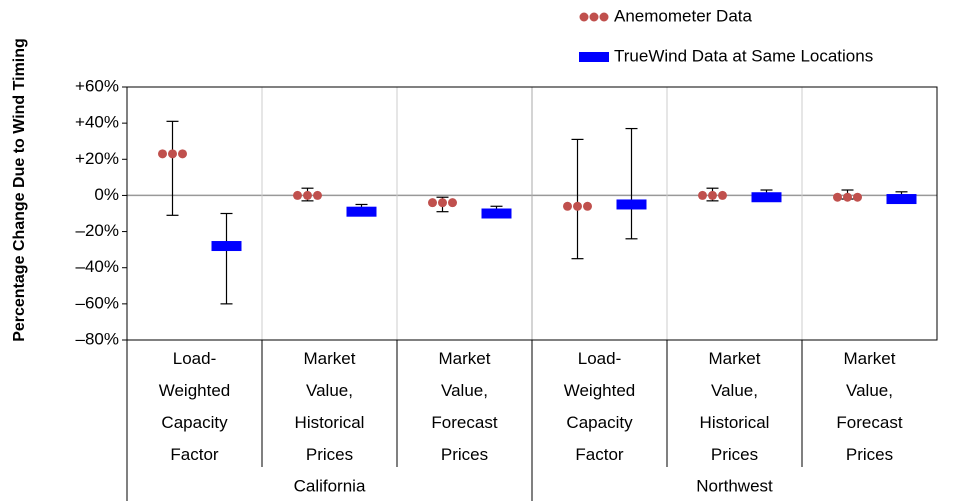 This screenshot has height=501, width=957. What do you see at coordinates (97, 230) in the screenshot?
I see `y-tick-label: –20%` at bounding box center [97, 230].